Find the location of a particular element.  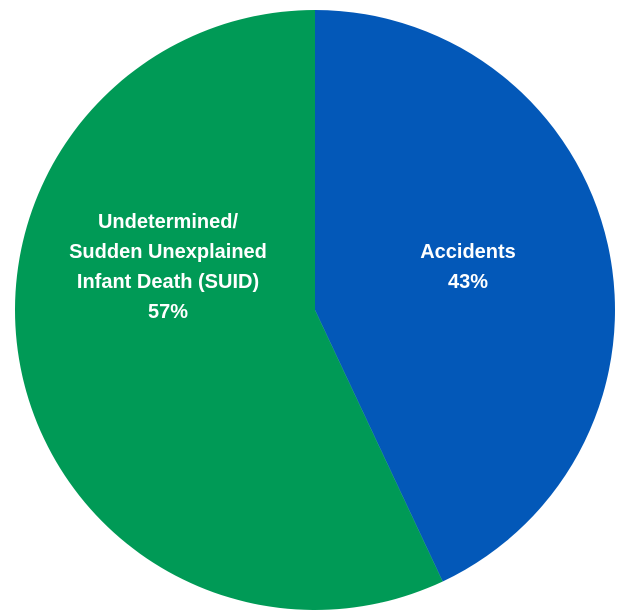

pie-slice-label-line: Undetermined/ is located at coordinates (168, 222).